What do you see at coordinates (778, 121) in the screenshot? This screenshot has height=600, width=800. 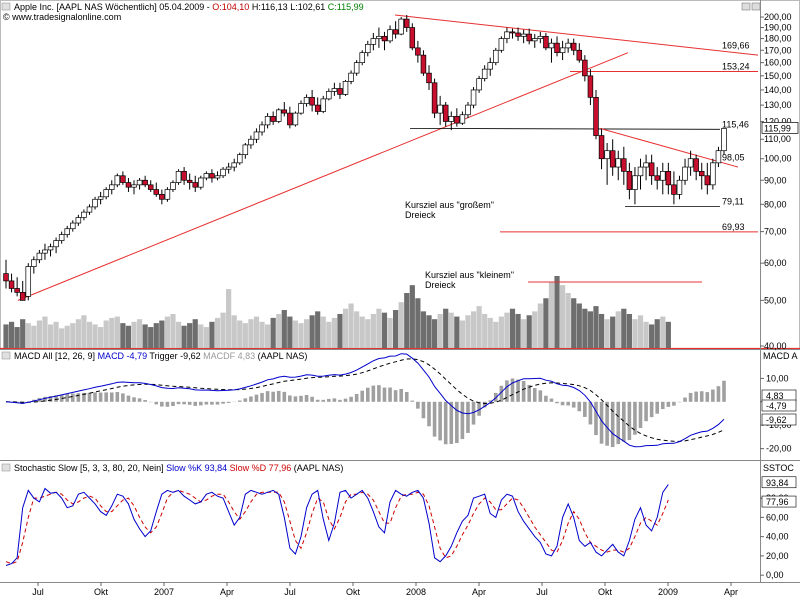 I see `price-tick-label: 120,00` at bounding box center [778, 121].